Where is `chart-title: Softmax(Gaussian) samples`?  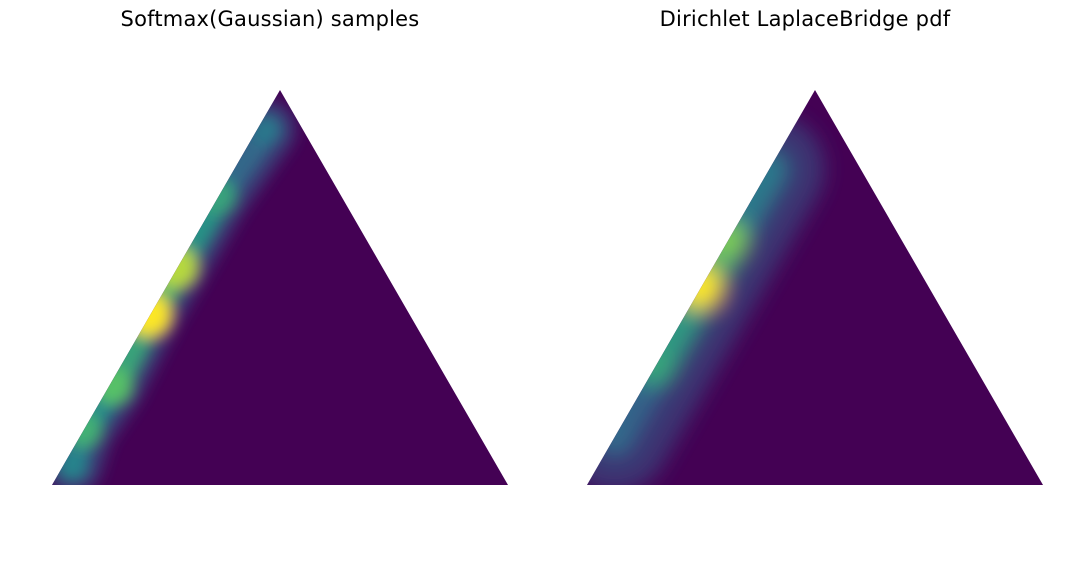
chart-title: Softmax(Gaussian) samples is located at coordinates (270, 19).